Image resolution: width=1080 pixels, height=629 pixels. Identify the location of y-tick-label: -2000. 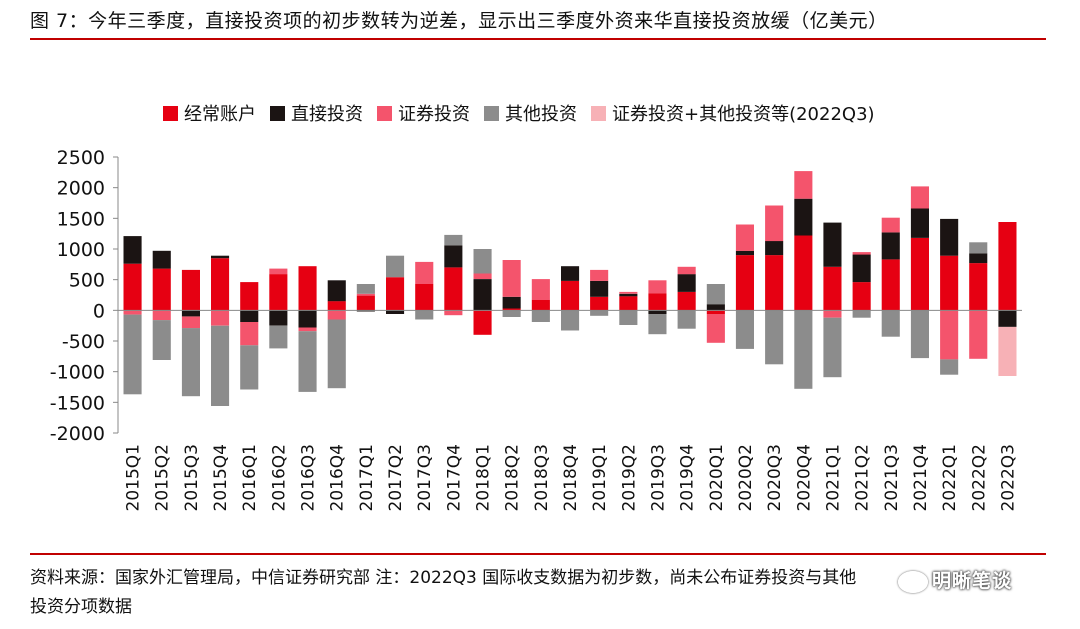
(77, 434).